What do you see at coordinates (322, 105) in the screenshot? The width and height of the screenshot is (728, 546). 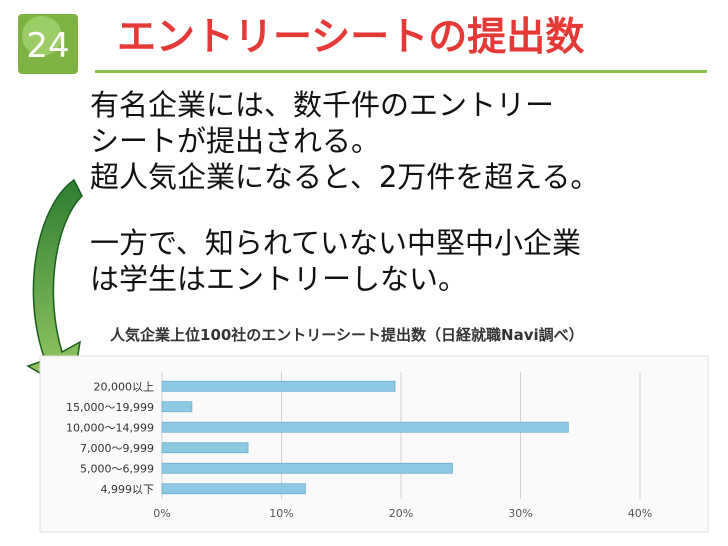 I see `body-line-1: 有名企業には、数千件のエントリー` at bounding box center [322, 105].